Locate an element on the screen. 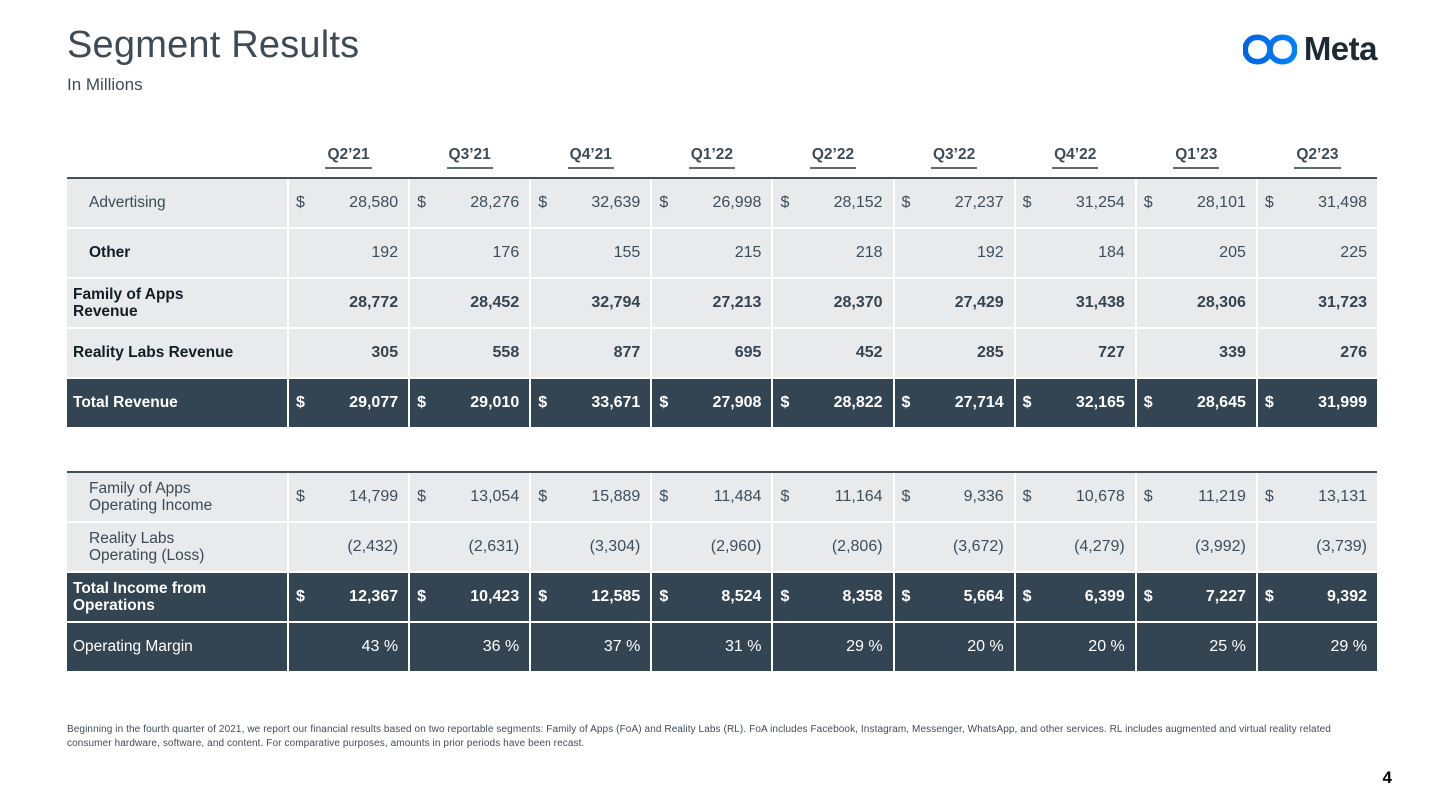  value-cell: 43 % is located at coordinates (349, 647).